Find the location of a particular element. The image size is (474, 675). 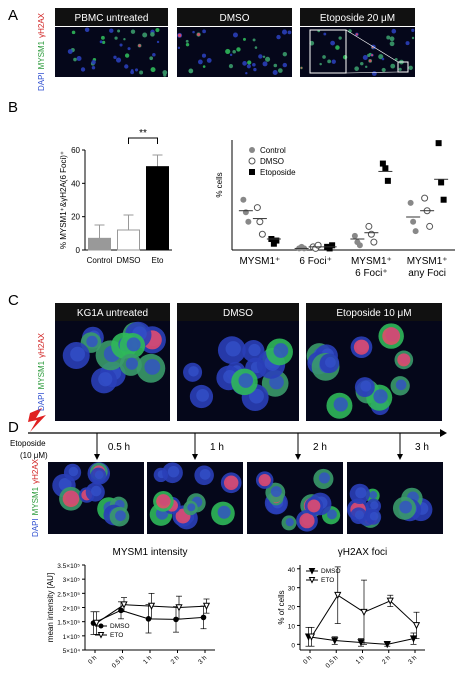

y-tick-label: 3.5×10⁵ is located at coordinates (68, 566).